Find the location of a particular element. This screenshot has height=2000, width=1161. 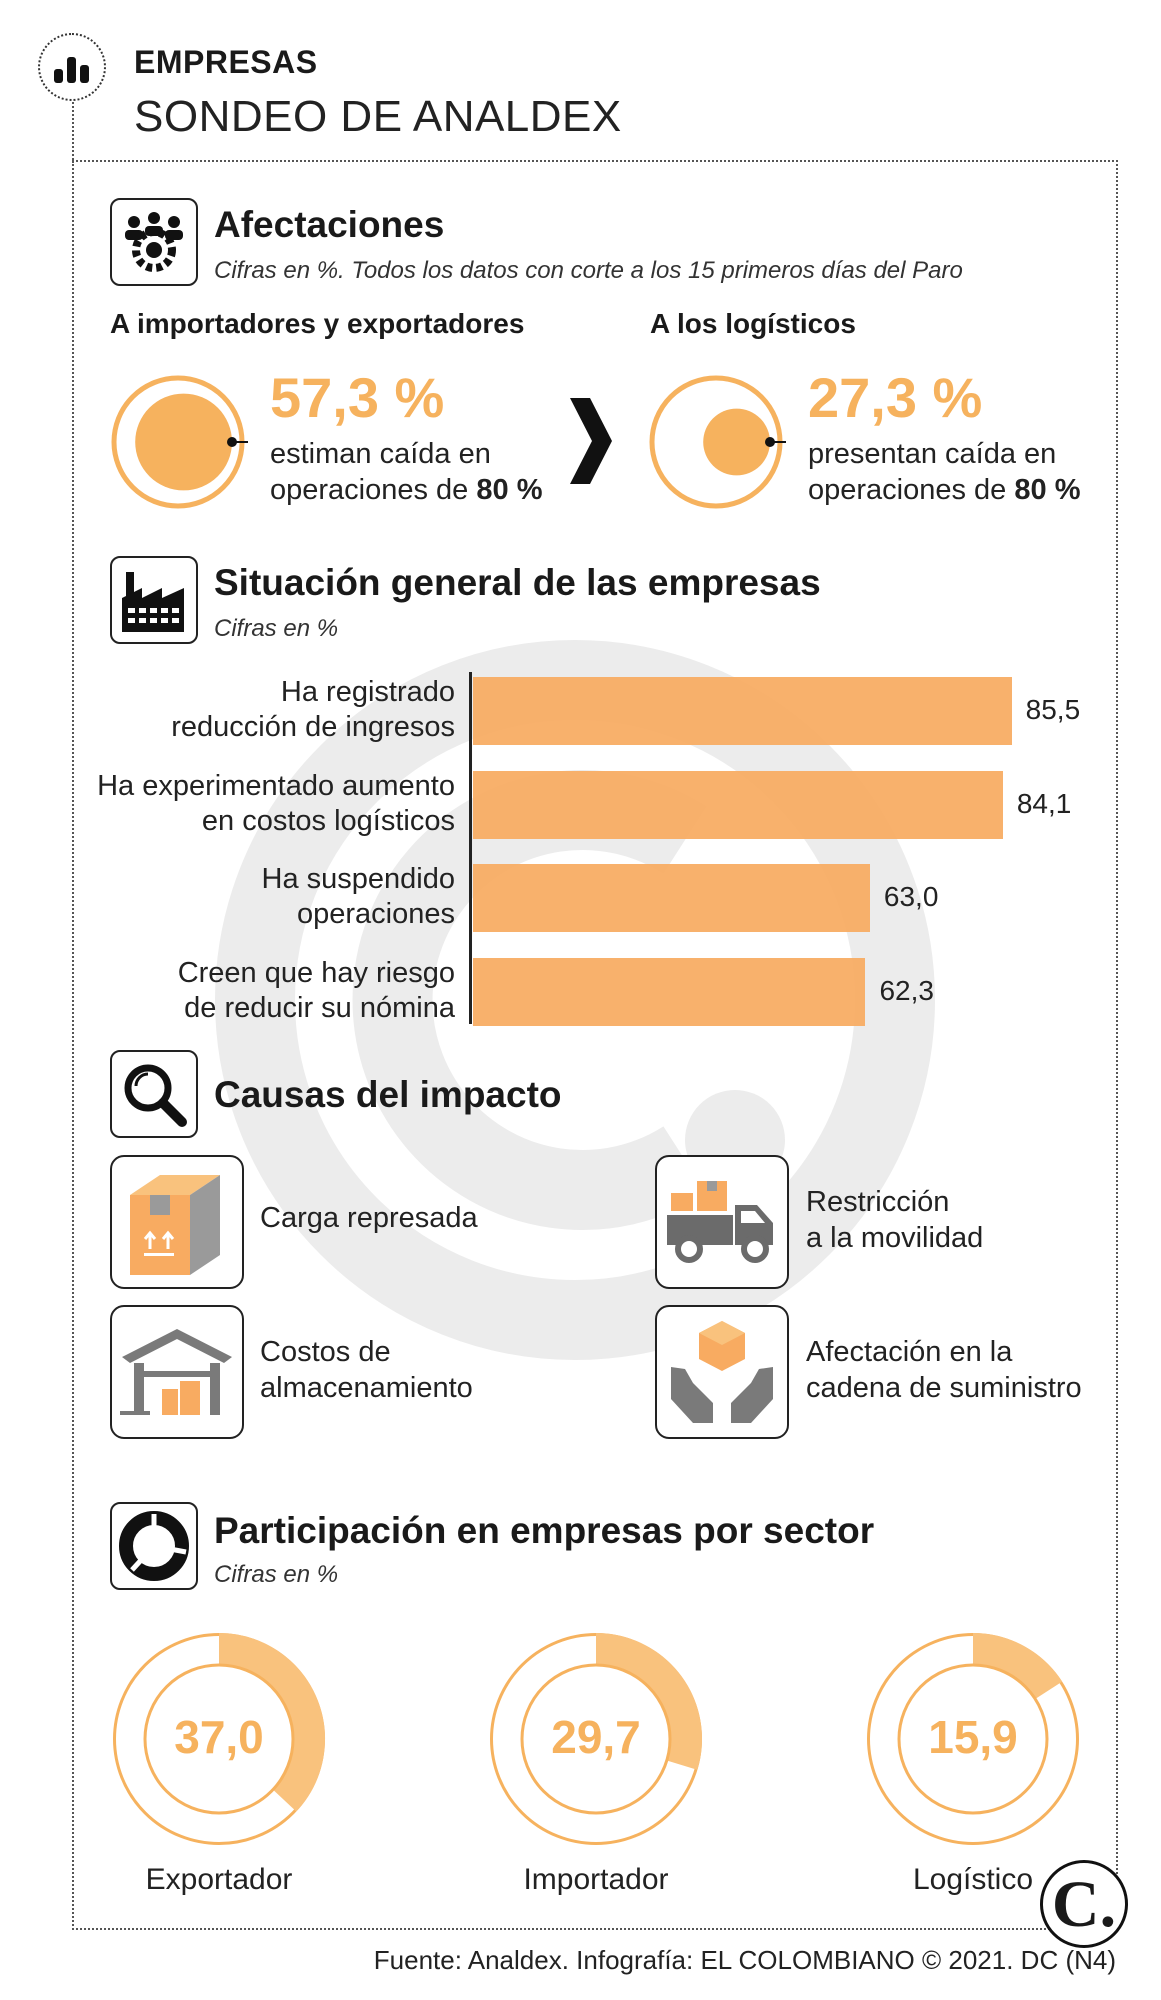

logisticos-circle-indicator is located at coordinates (717, 442).